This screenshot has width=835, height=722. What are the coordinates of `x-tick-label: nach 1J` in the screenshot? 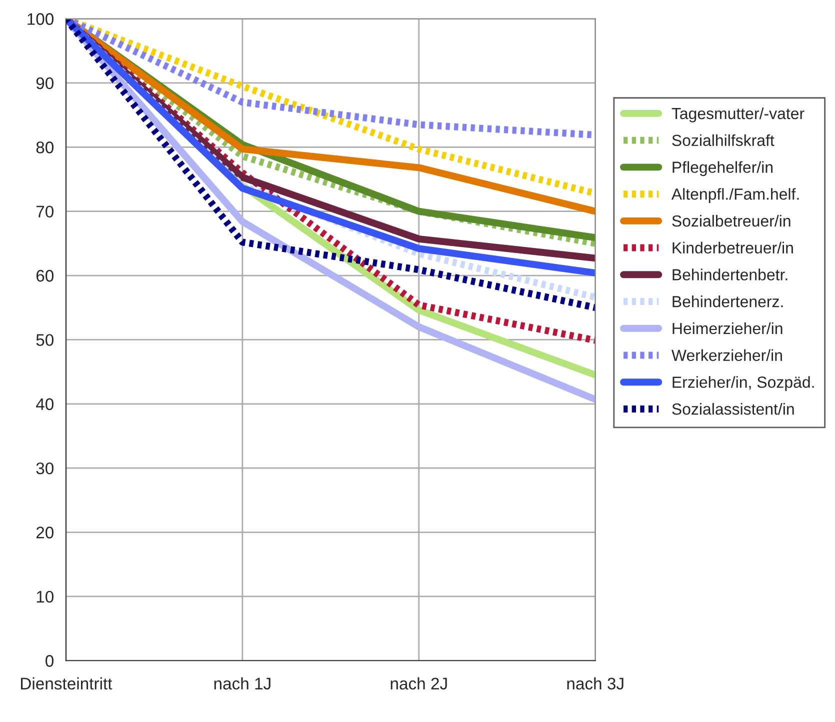 It's located at (242, 683).